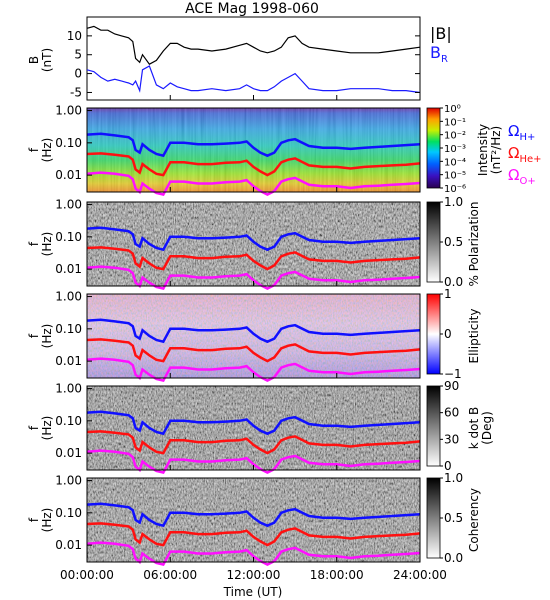 The height and width of the screenshot is (600, 550). What do you see at coordinates (337, 575) in the screenshot?
I see `x-tick-label: 18:00:00` at bounding box center [337, 575].